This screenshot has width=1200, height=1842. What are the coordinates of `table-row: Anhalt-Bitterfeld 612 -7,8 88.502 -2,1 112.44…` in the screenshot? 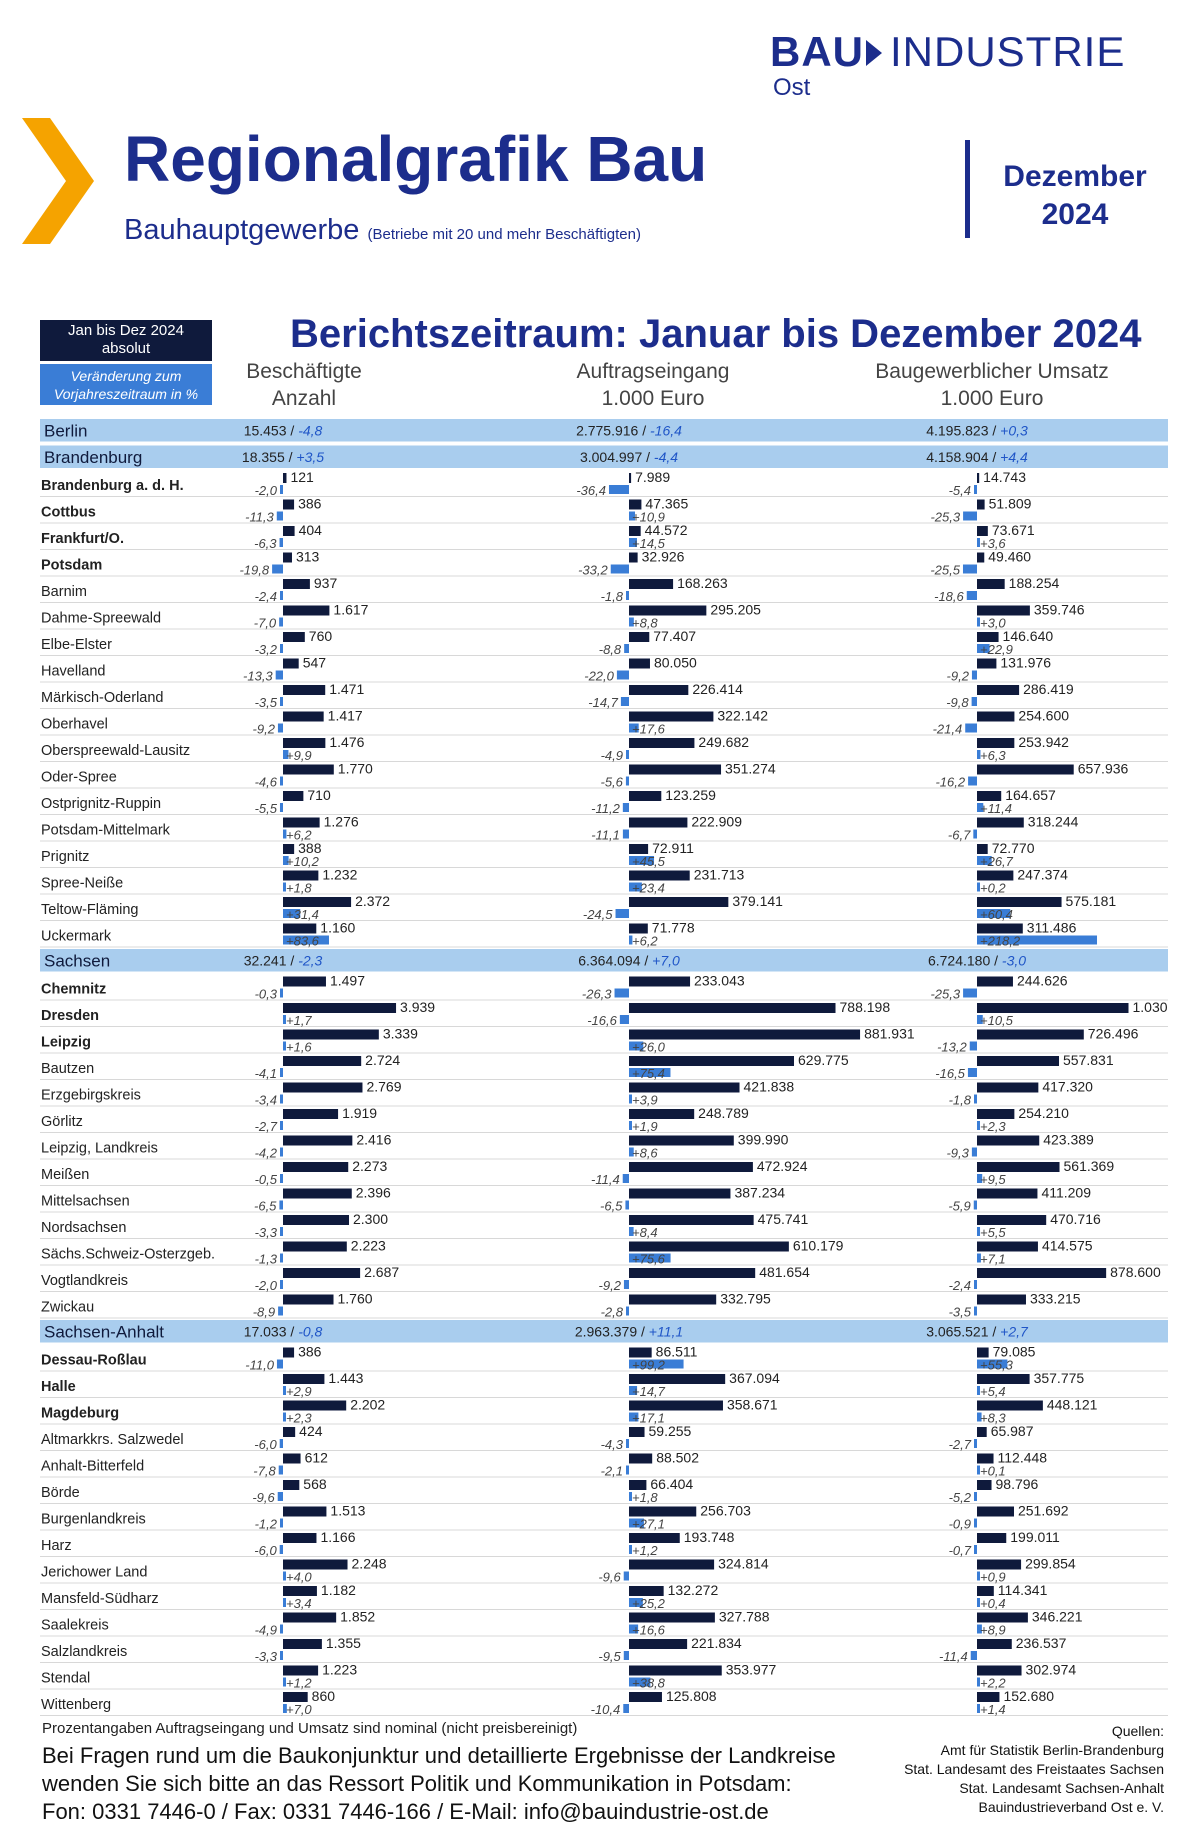 It's located at (604, 1464).